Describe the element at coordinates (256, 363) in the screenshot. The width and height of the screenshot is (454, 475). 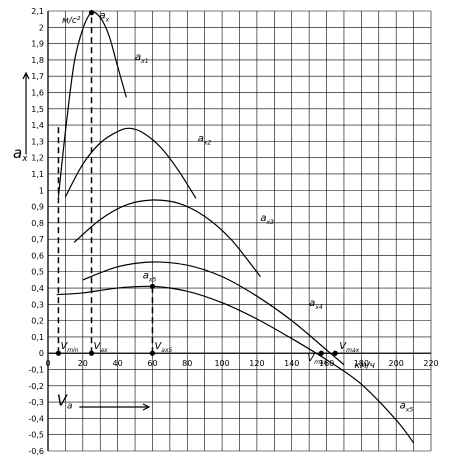
I see `x-tick-label: 120` at that location.